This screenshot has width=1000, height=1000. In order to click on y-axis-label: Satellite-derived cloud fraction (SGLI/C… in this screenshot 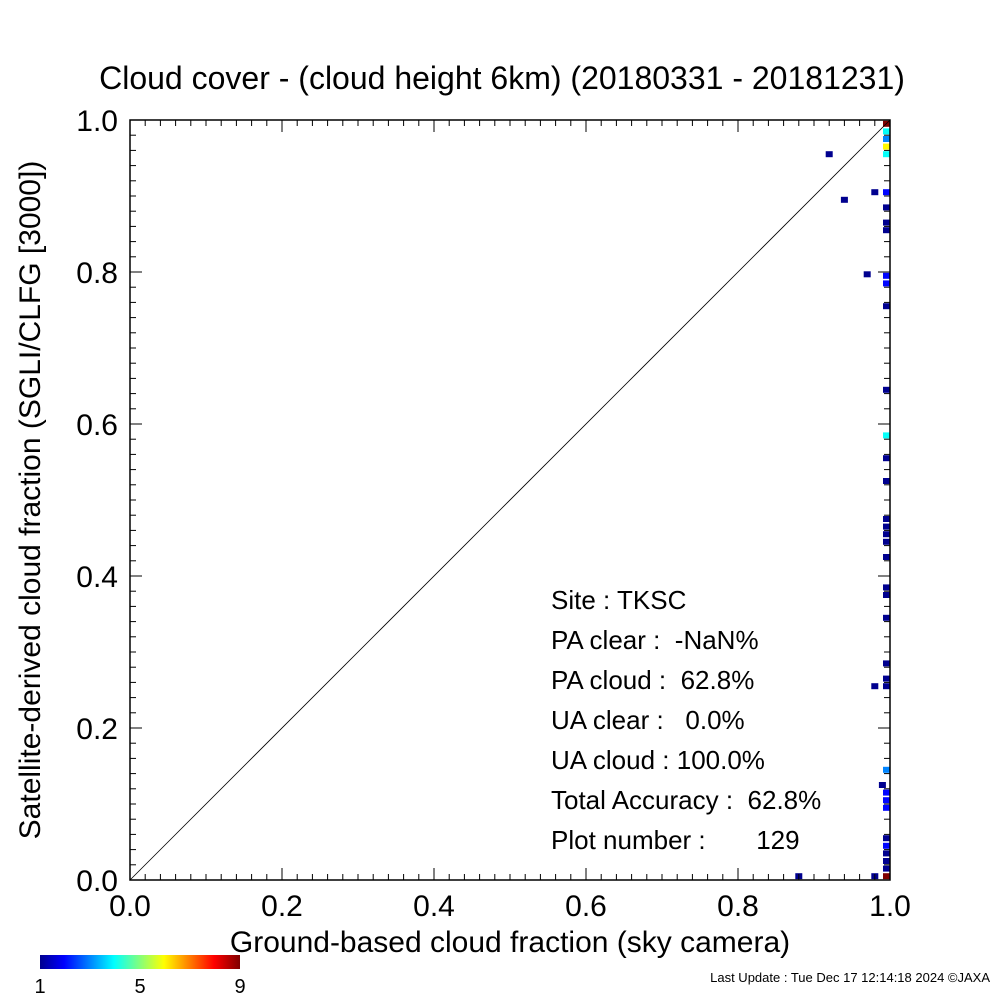, I will do `click(30, 500)`.